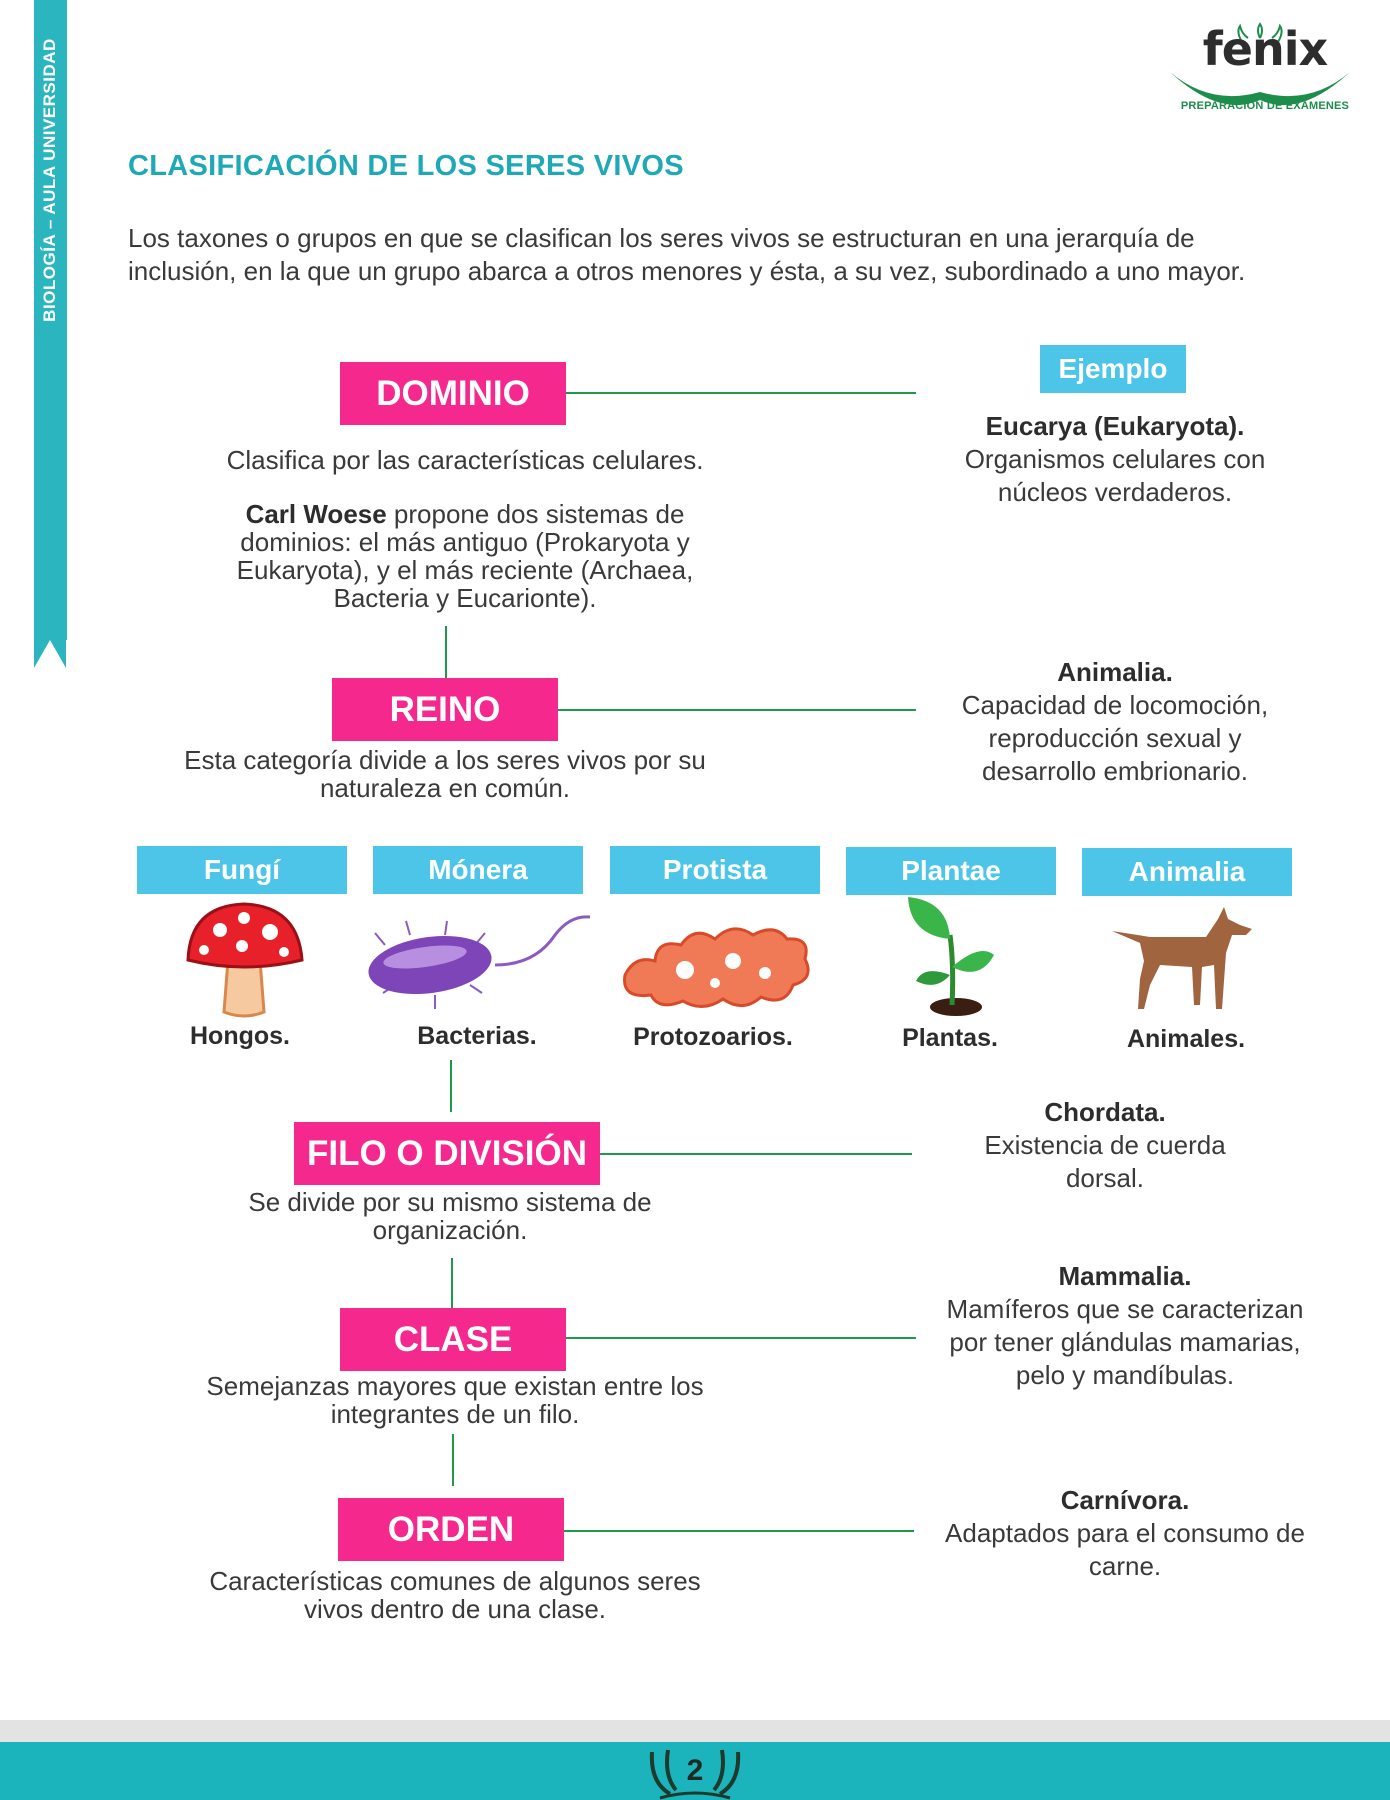 The height and width of the screenshot is (1800, 1390). What do you see at coordinates (242, 870) in the screenshot?
I see `kingdom-label-fungi: Fungí` at bounding box center [242, 870].